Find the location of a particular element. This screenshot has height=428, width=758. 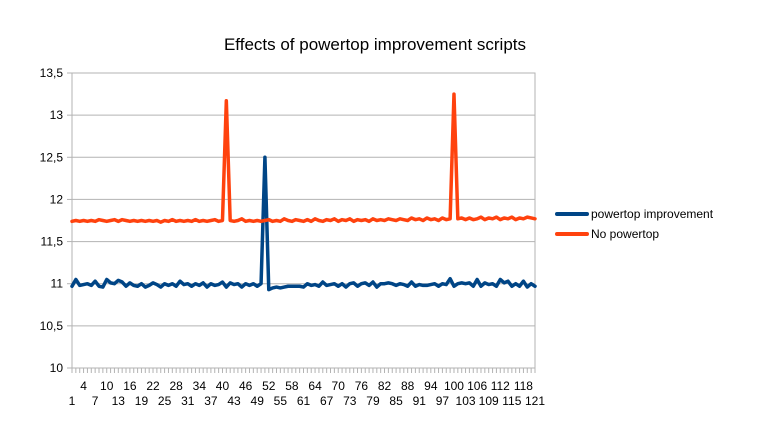

y-tick-label: 12,5 is located at coordinates (52, 157).